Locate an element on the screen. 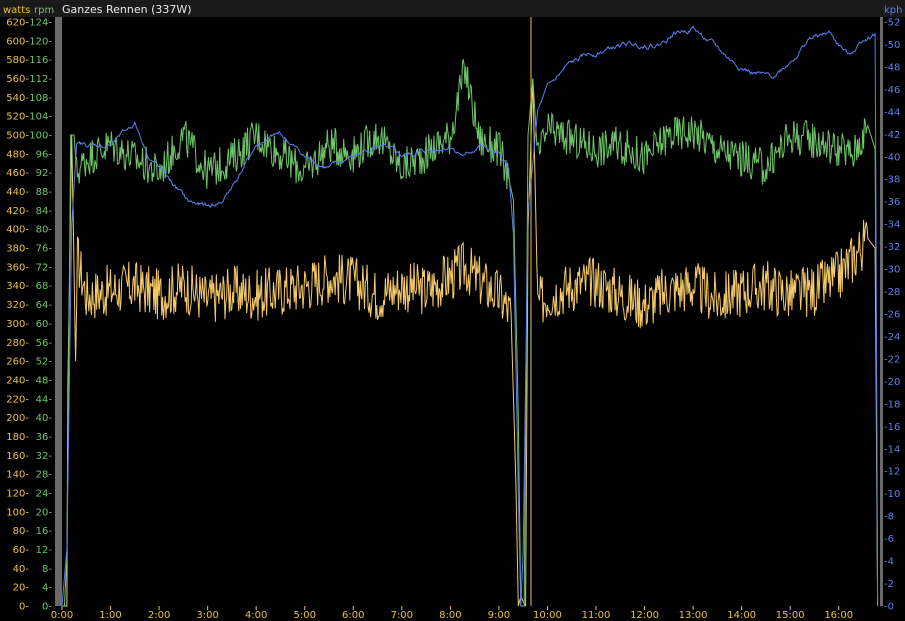 The image size is (905, 621). x-tick-label: 15:00 is located at coordinates (790, 615).